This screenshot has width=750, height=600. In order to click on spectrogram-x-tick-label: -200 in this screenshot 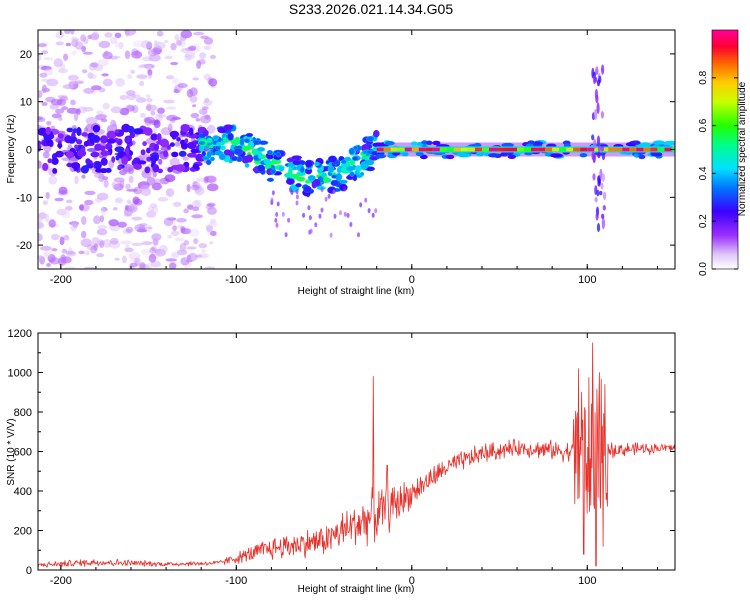, I will do `click(61, 280)`.